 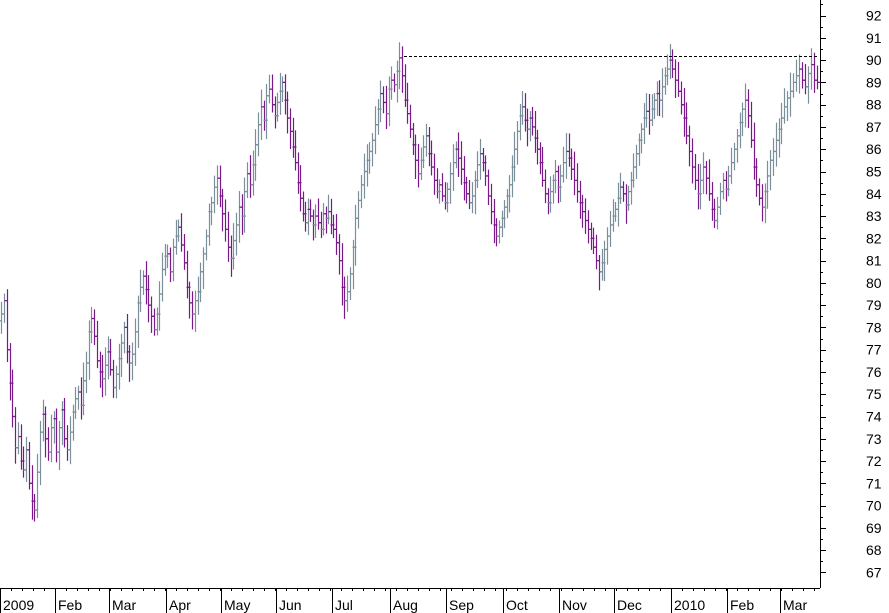 I want to click on x-tick-label: Dec, so click(x=629, y=605).